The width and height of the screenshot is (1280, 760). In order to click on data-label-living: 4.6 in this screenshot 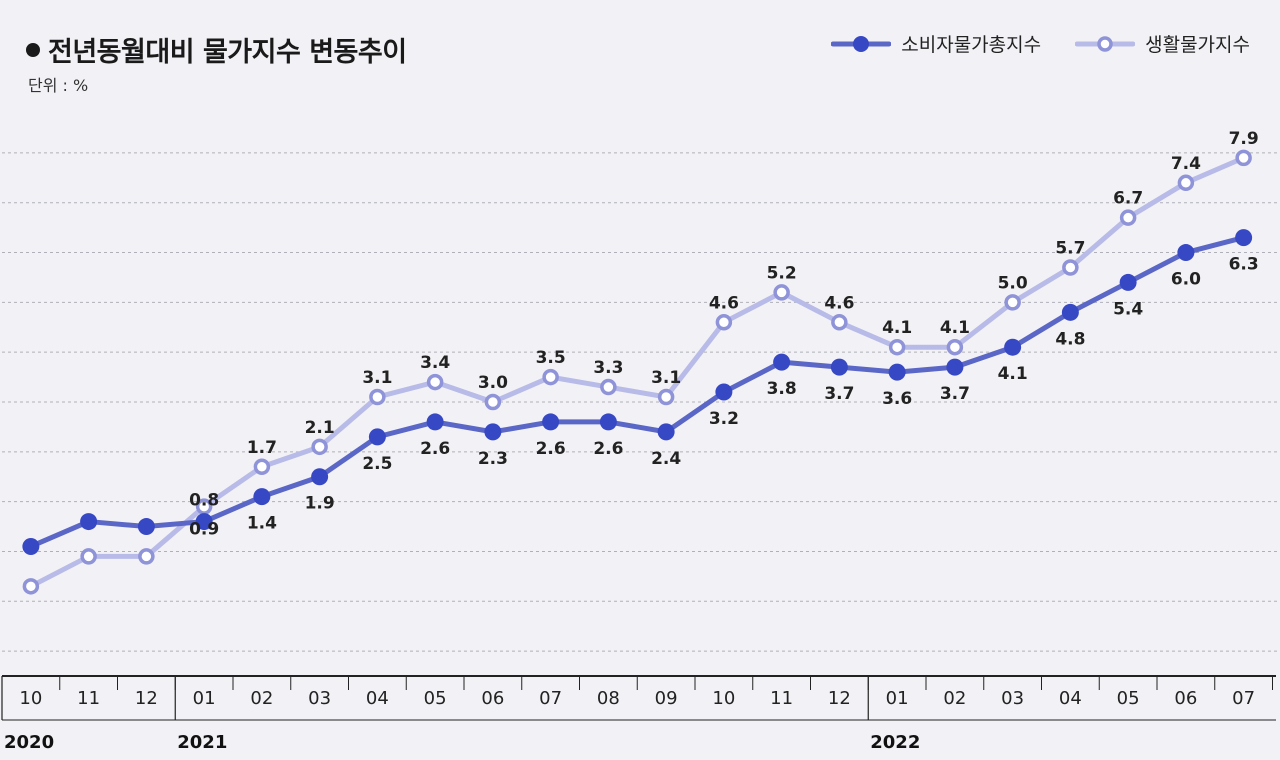, I will do `click(839, 303)`.